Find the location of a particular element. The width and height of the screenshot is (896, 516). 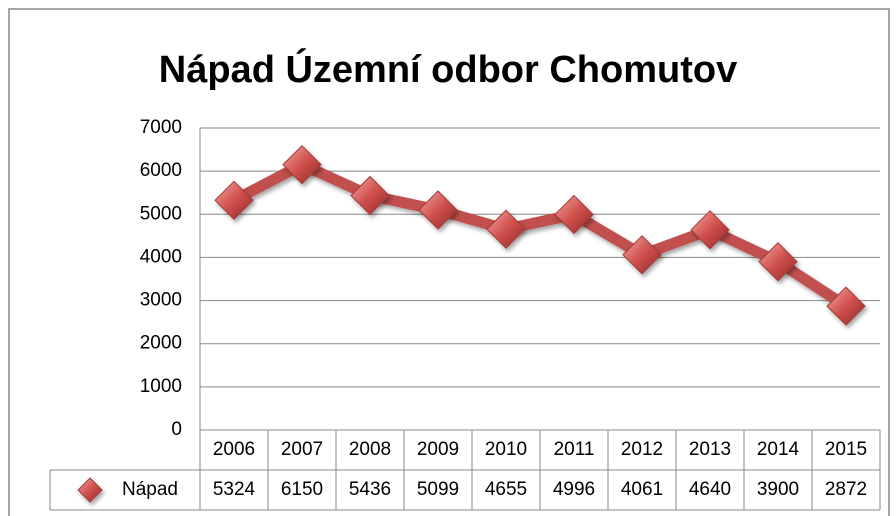

x-tick-label: 2008 is located at coordinates (370, 449).